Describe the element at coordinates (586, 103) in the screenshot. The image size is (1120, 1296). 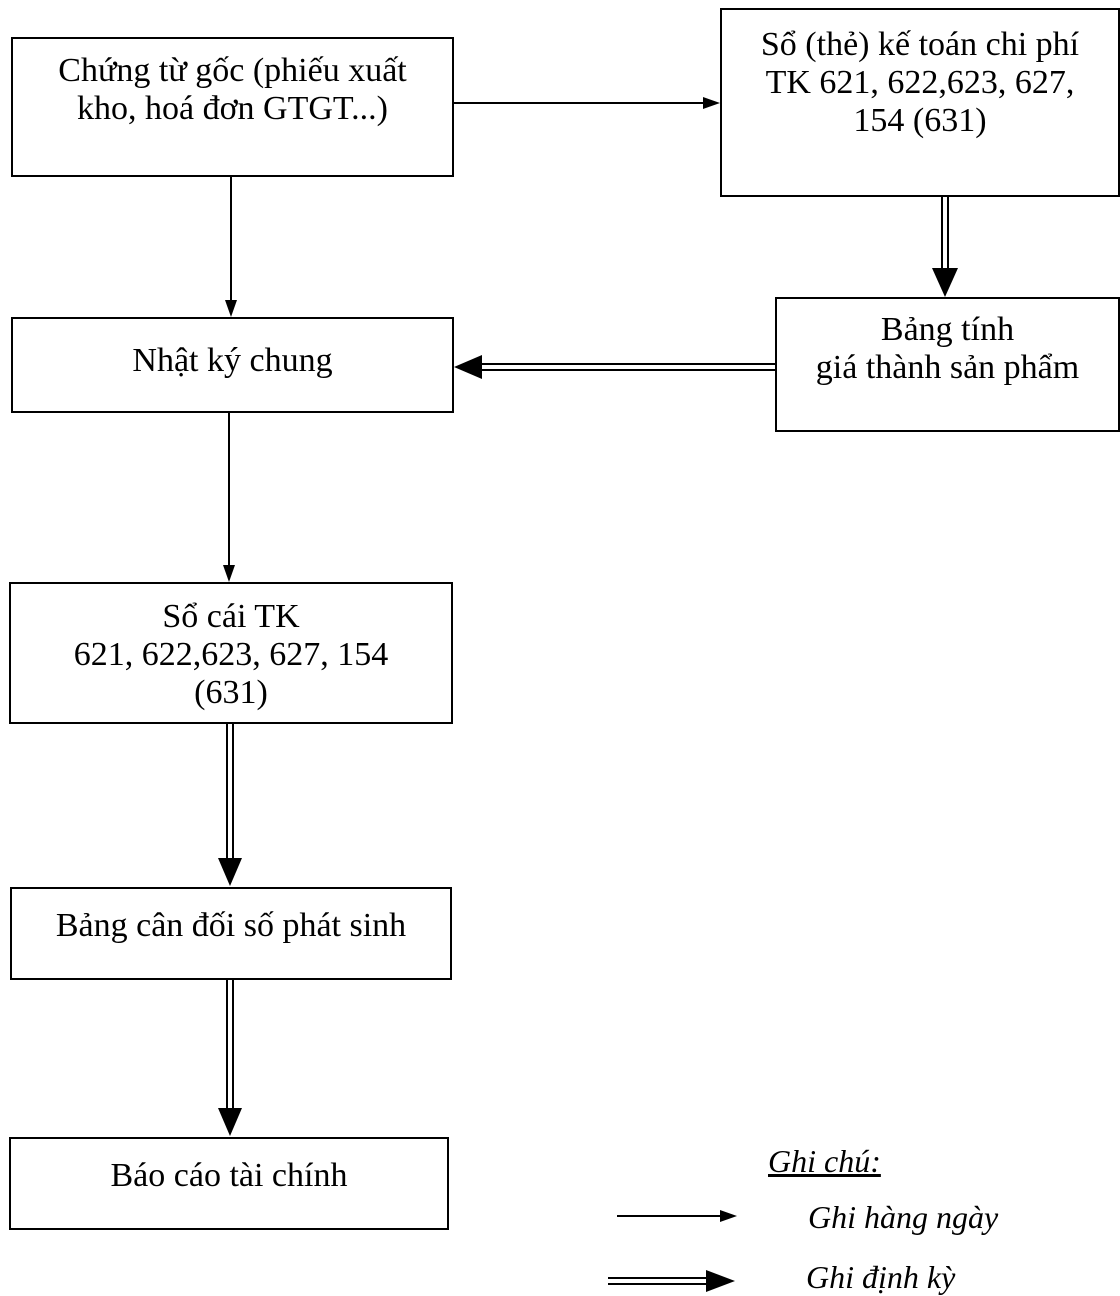
I see `arrow-source-to-cost-ledger` at that location.